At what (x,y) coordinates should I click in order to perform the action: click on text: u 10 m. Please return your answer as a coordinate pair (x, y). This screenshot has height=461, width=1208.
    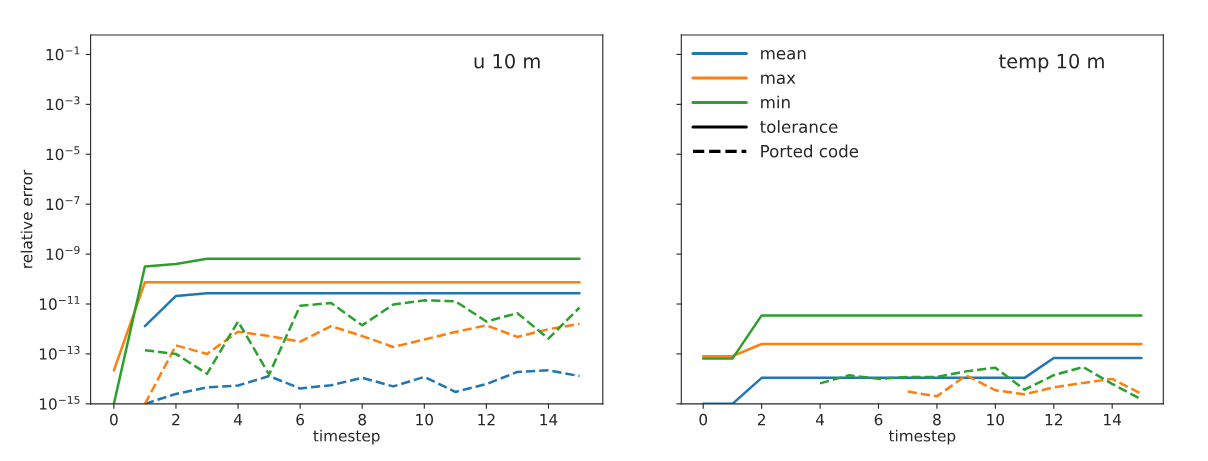
    Looking at the image, I should click on (507, 61).